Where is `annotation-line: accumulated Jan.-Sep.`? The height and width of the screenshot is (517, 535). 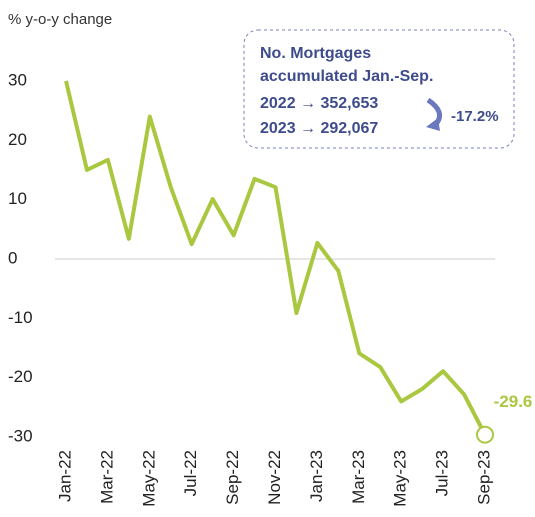
annotation-line: accumulated Jan.-Sep. is located at coordinates (346, 76).